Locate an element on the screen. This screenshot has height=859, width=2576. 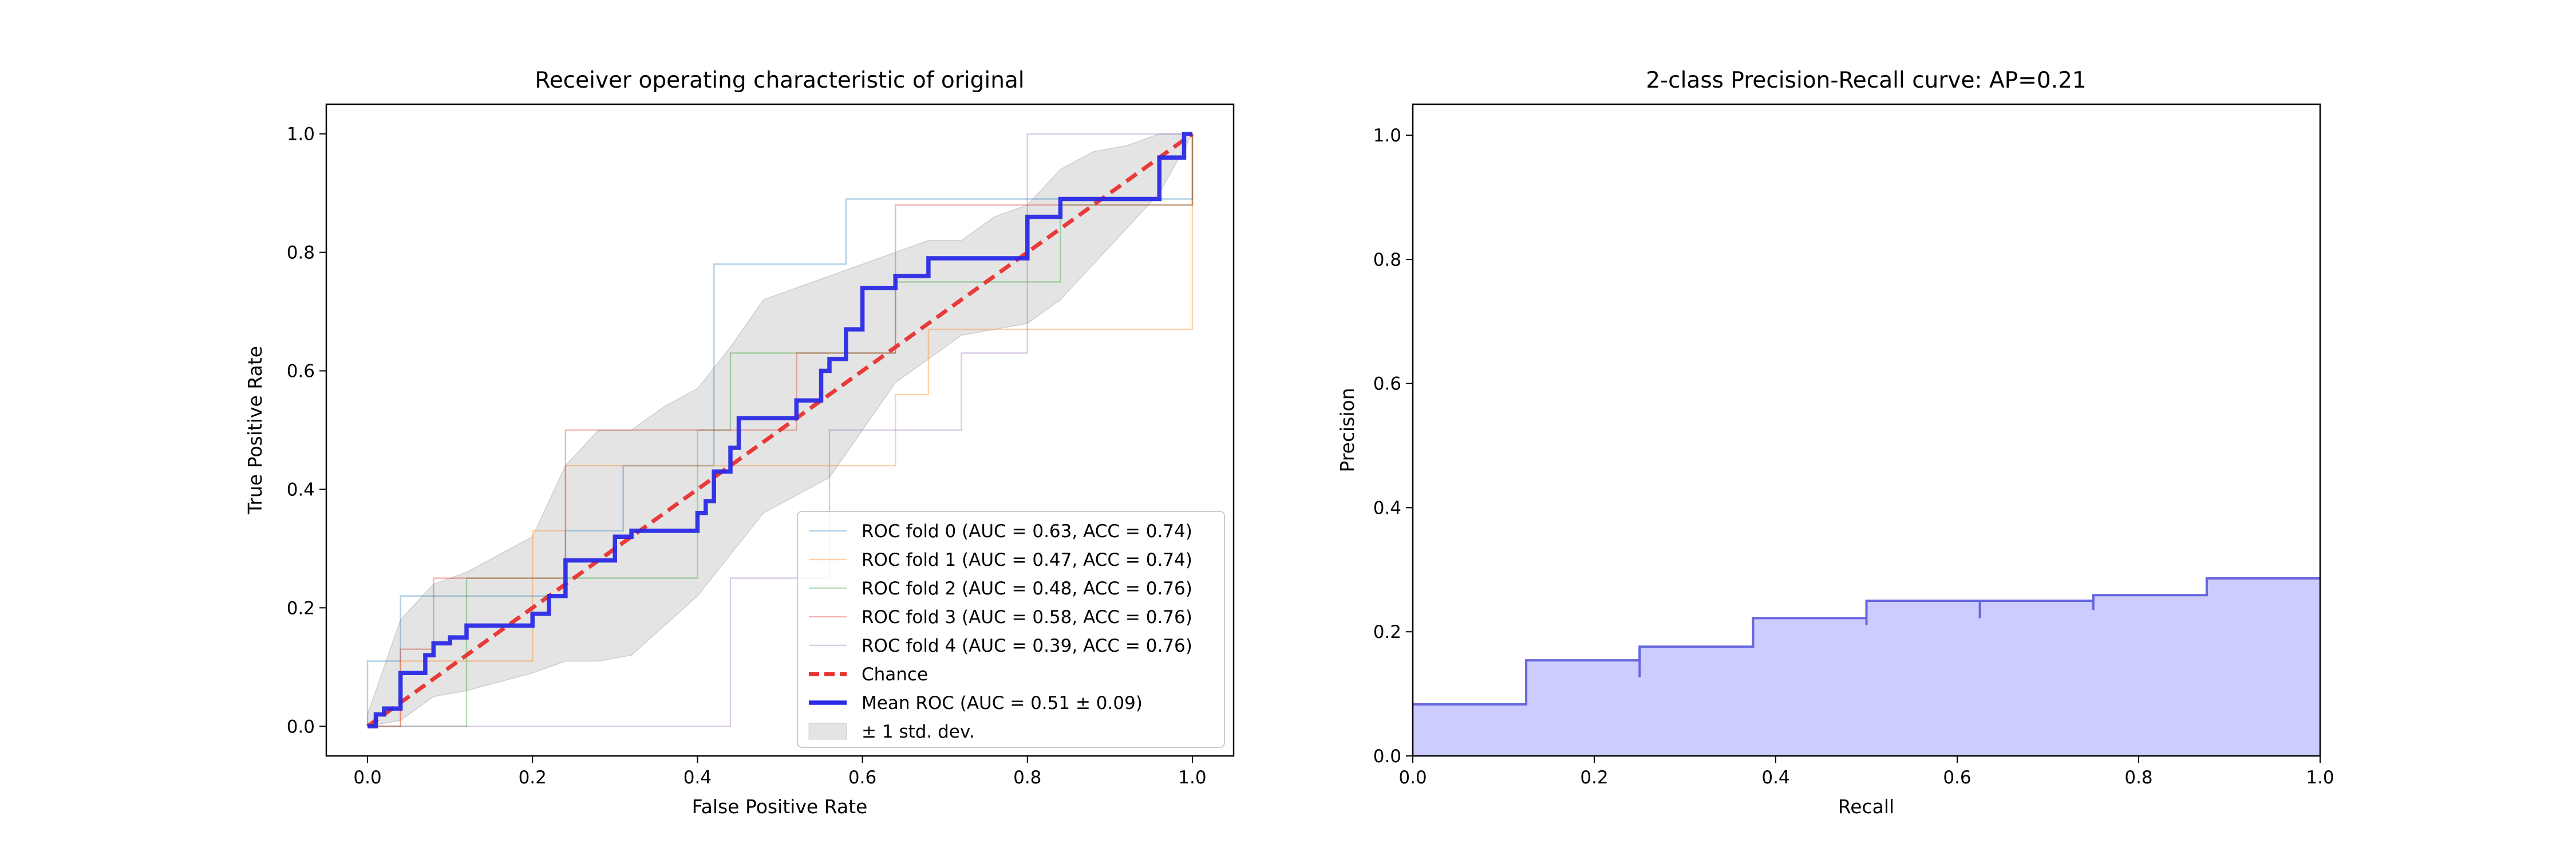
roc-y-tick-label: 1.0 is located at coordinates (301, 134).